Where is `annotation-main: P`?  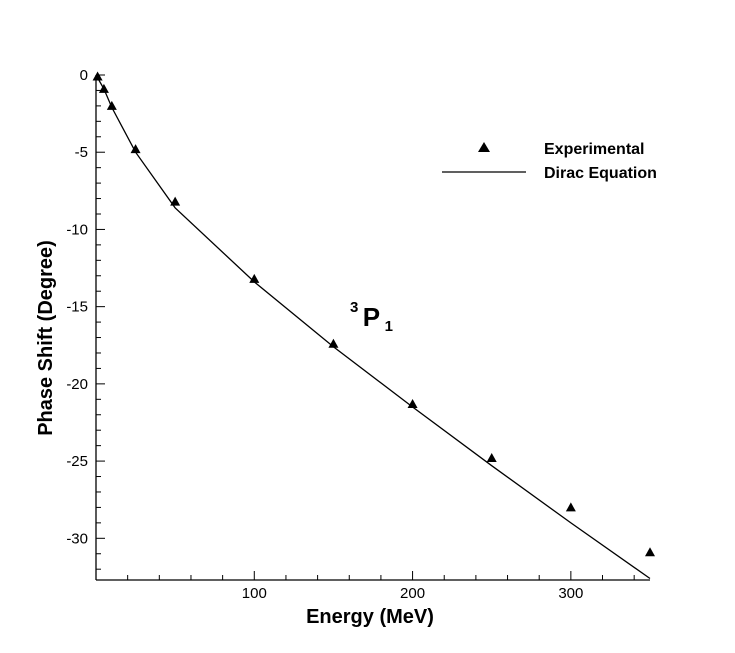 annotation-main: P is located at coordinates (371, 317).